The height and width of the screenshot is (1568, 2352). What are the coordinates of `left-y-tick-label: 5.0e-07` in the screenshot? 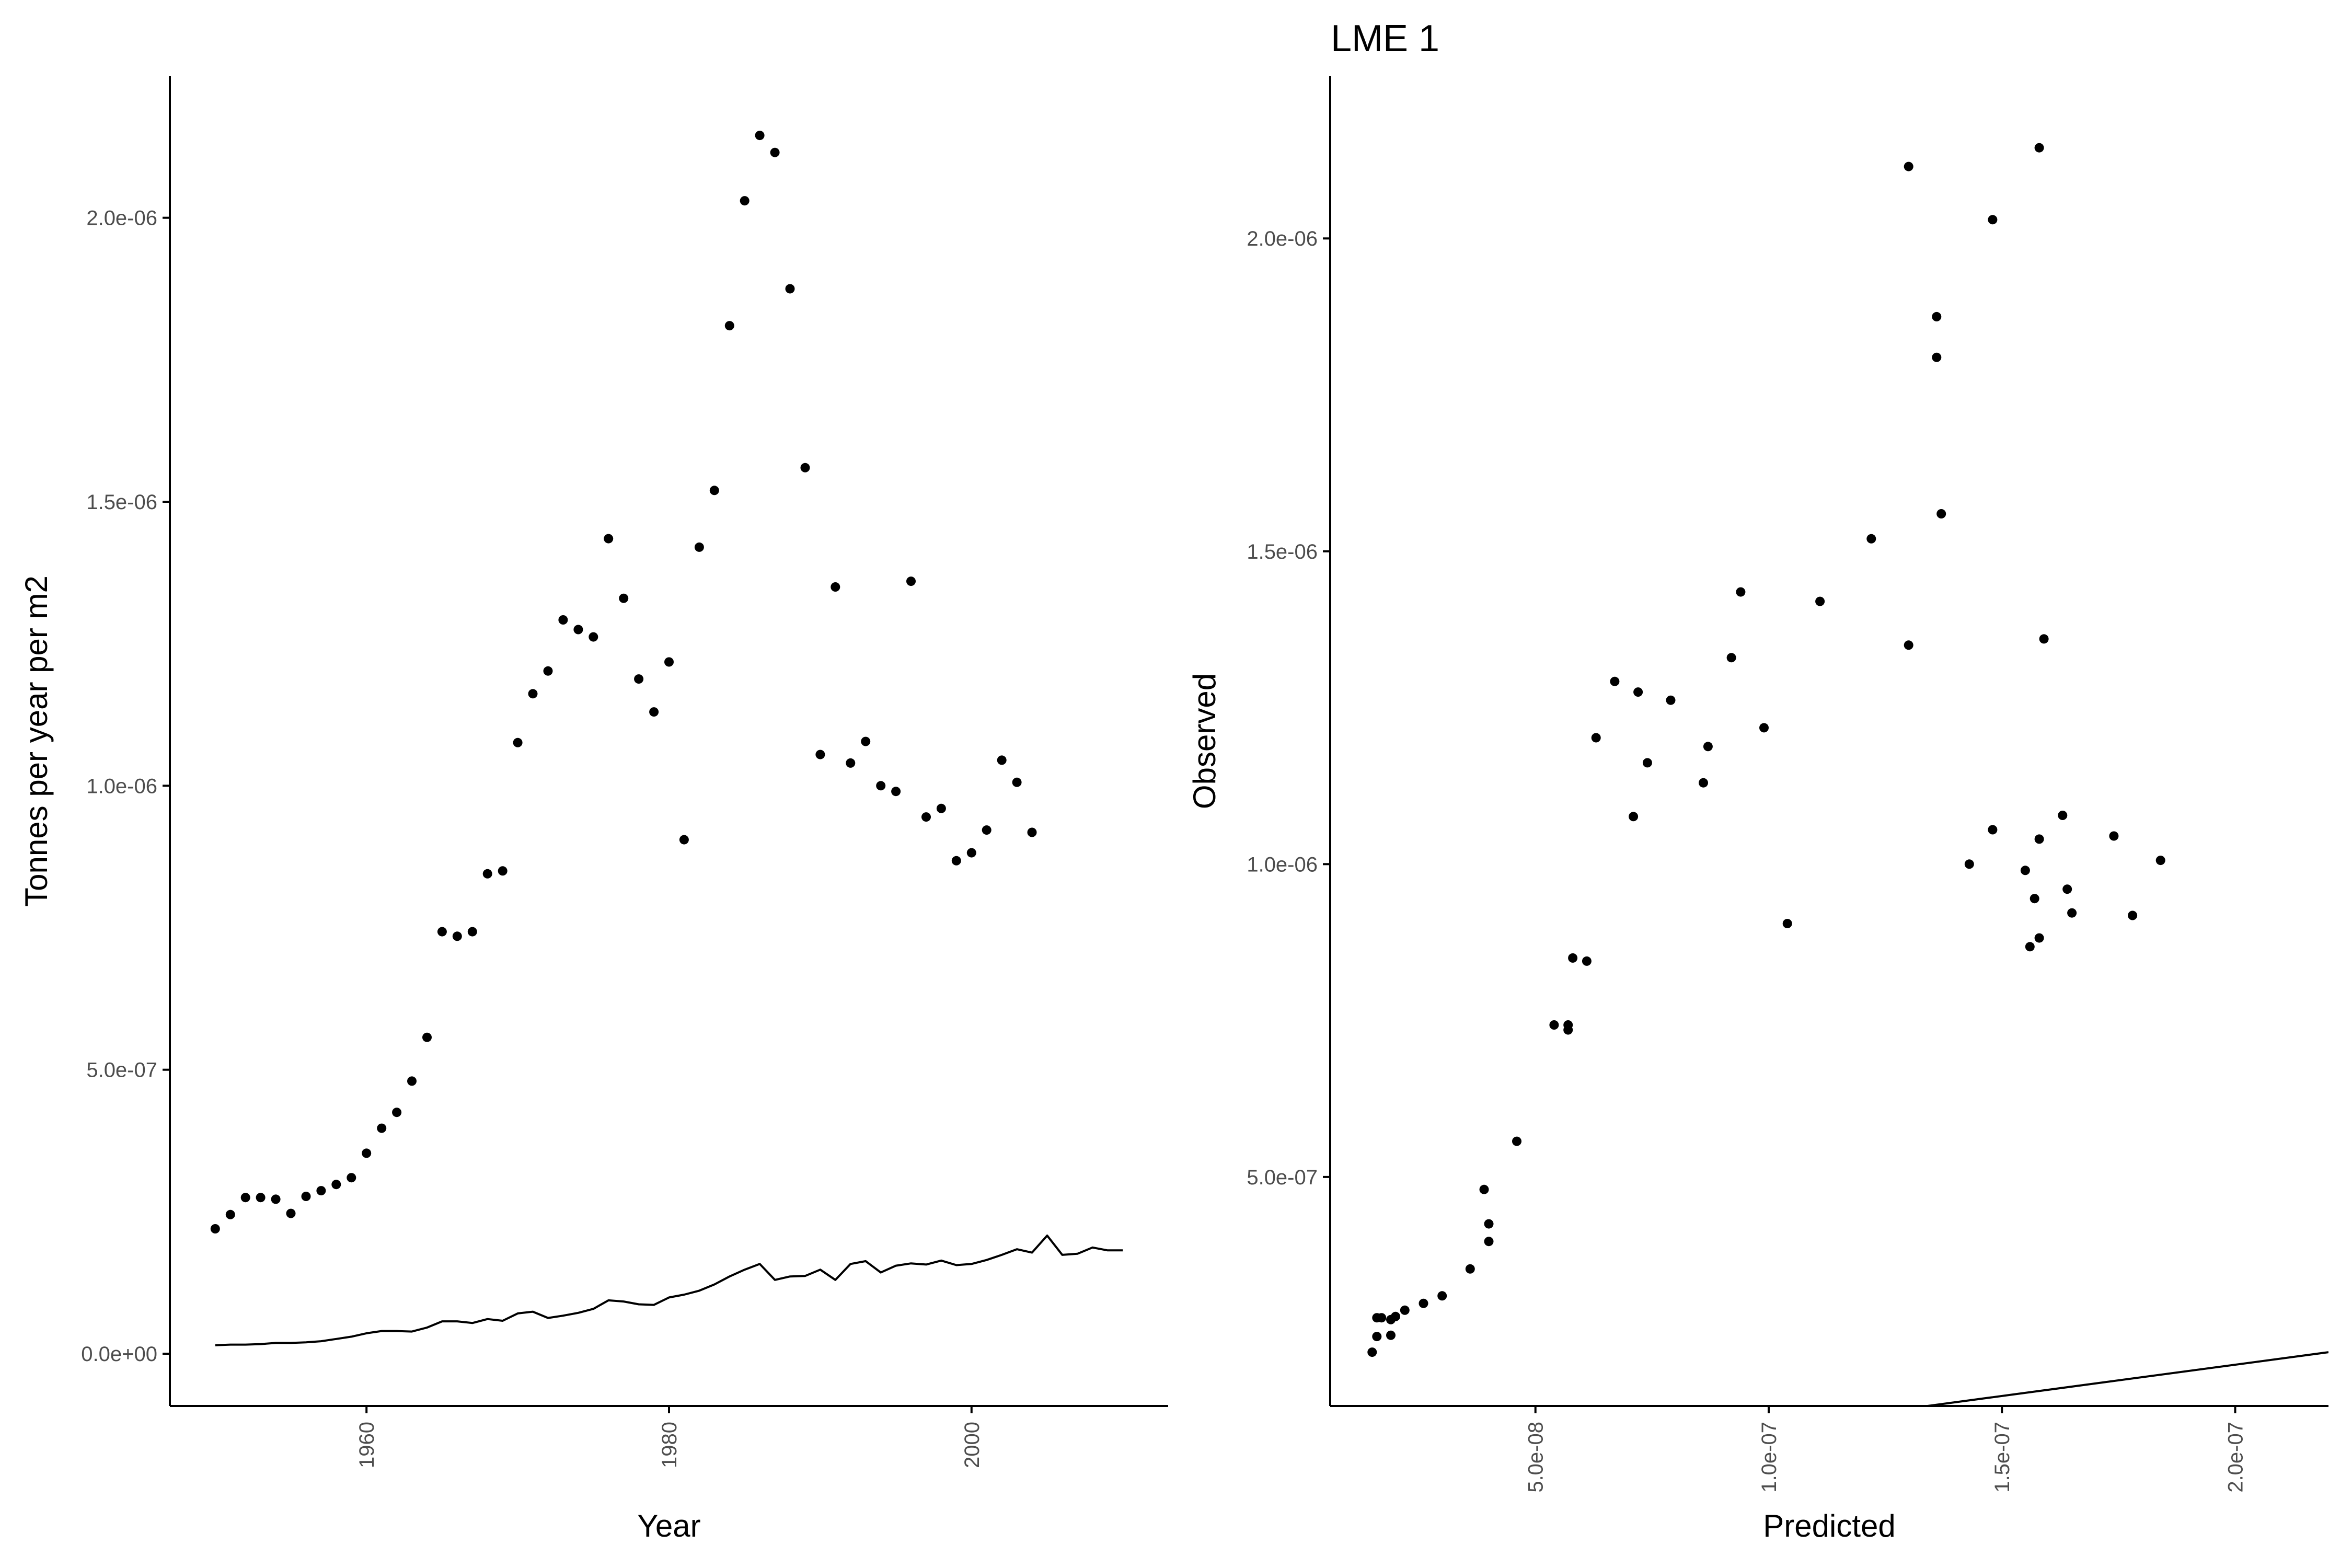 It's located at (121, 1070).